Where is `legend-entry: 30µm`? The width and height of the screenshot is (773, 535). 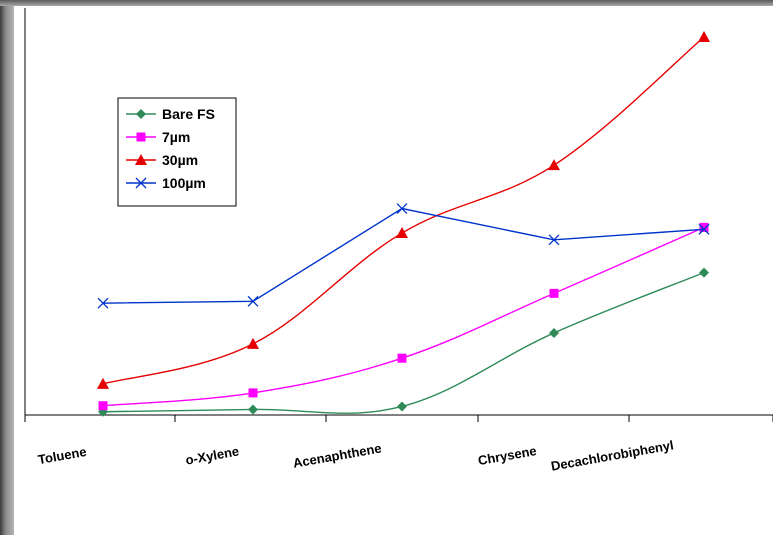 legend-entry: 30µm is located at coordinates (162, 160).